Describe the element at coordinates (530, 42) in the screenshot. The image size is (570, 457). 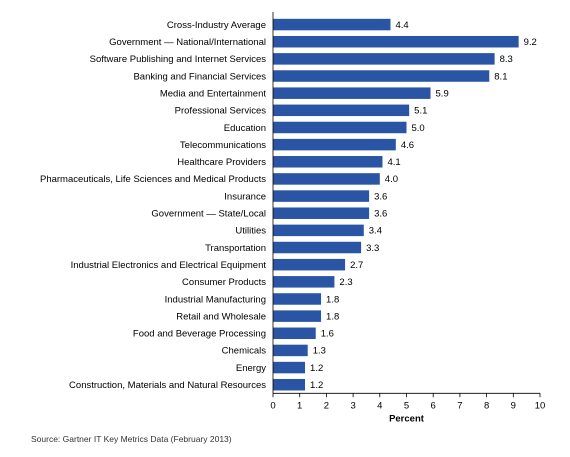
I see `value-label: 9.2` at that location.